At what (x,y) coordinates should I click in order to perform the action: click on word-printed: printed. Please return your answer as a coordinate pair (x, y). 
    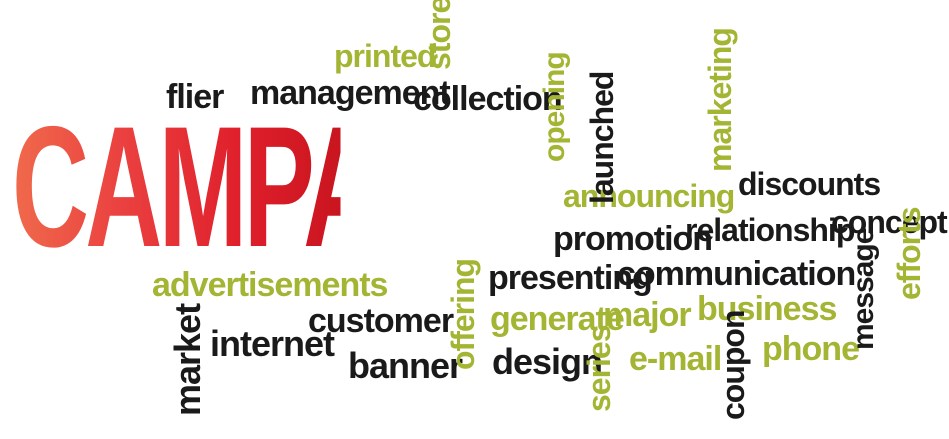
    Looking at the image, I should click on (385, 56).